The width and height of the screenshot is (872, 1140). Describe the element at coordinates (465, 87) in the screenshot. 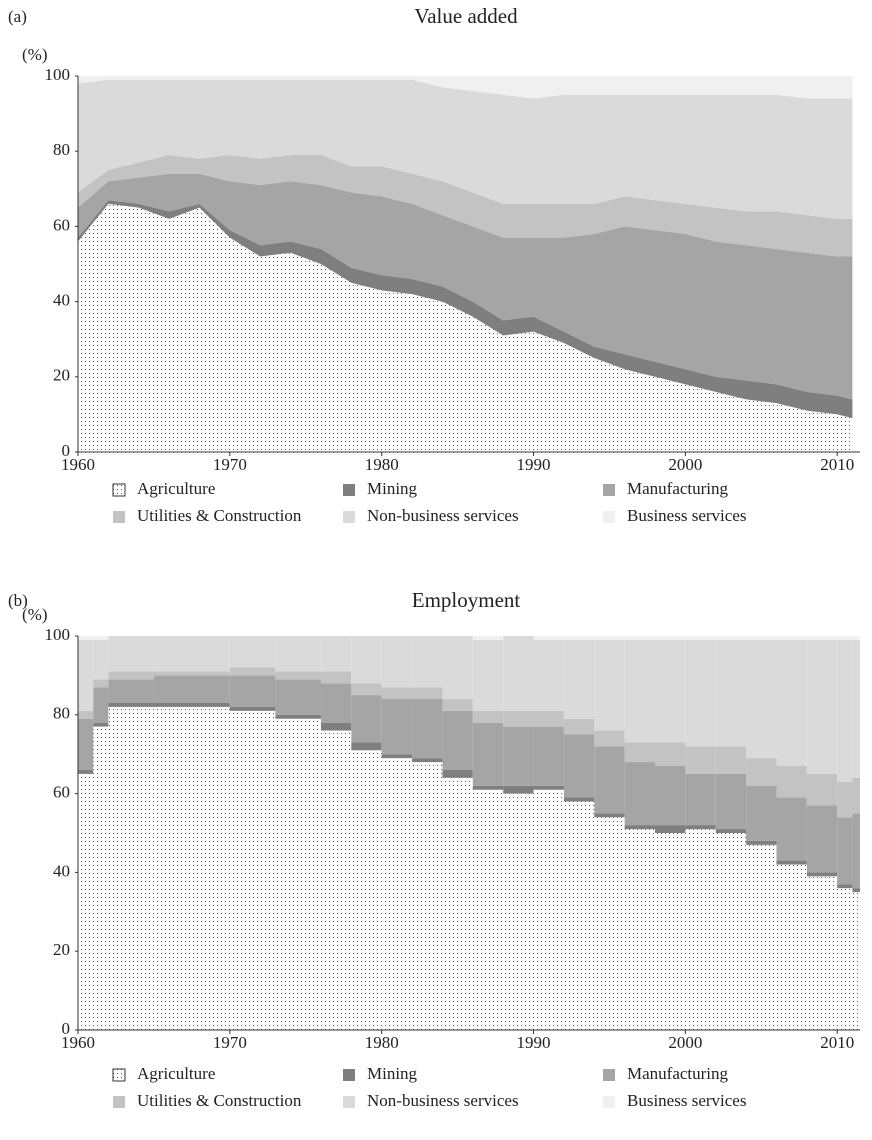

I see `area` at that location.